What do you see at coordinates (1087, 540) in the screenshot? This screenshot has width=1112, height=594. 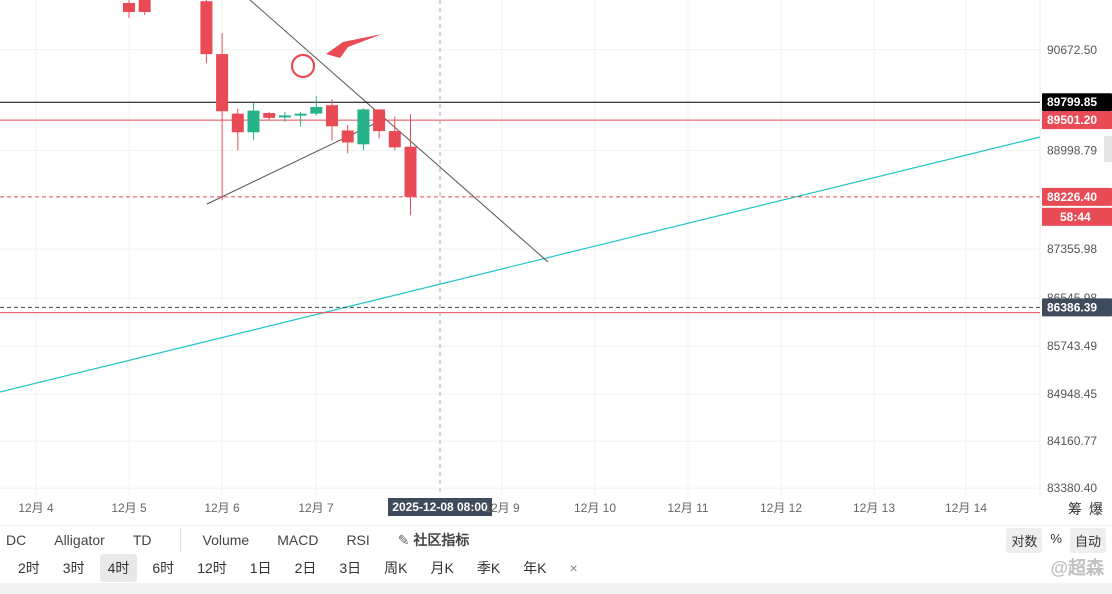 I see `auto-scale-button: 自动` at bounding box center [1087, 540].